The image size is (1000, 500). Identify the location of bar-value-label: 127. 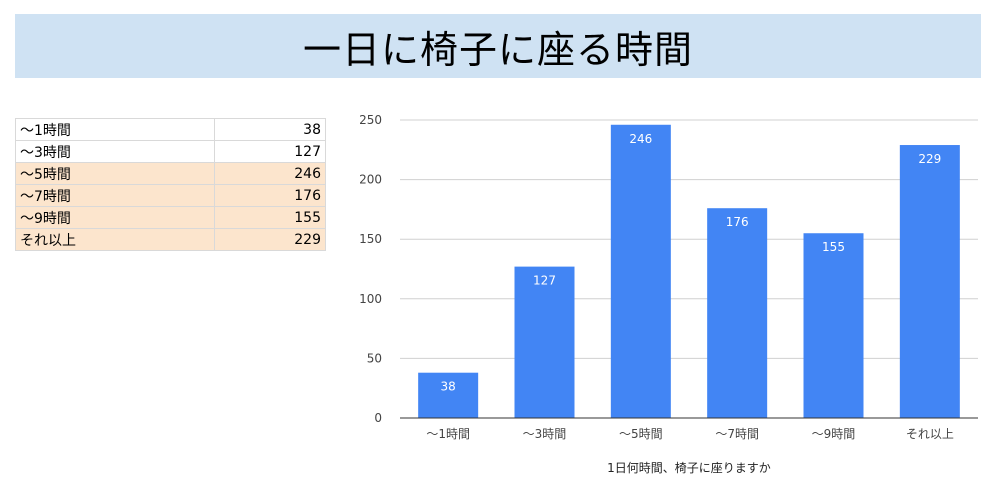
(544, 281).